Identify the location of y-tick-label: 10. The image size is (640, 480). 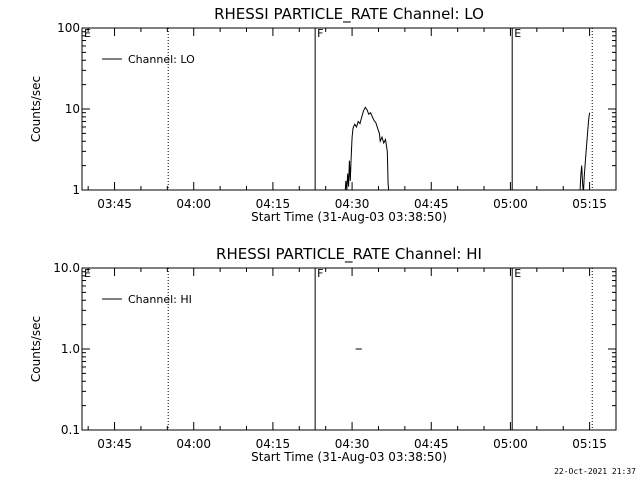
(72, 109).